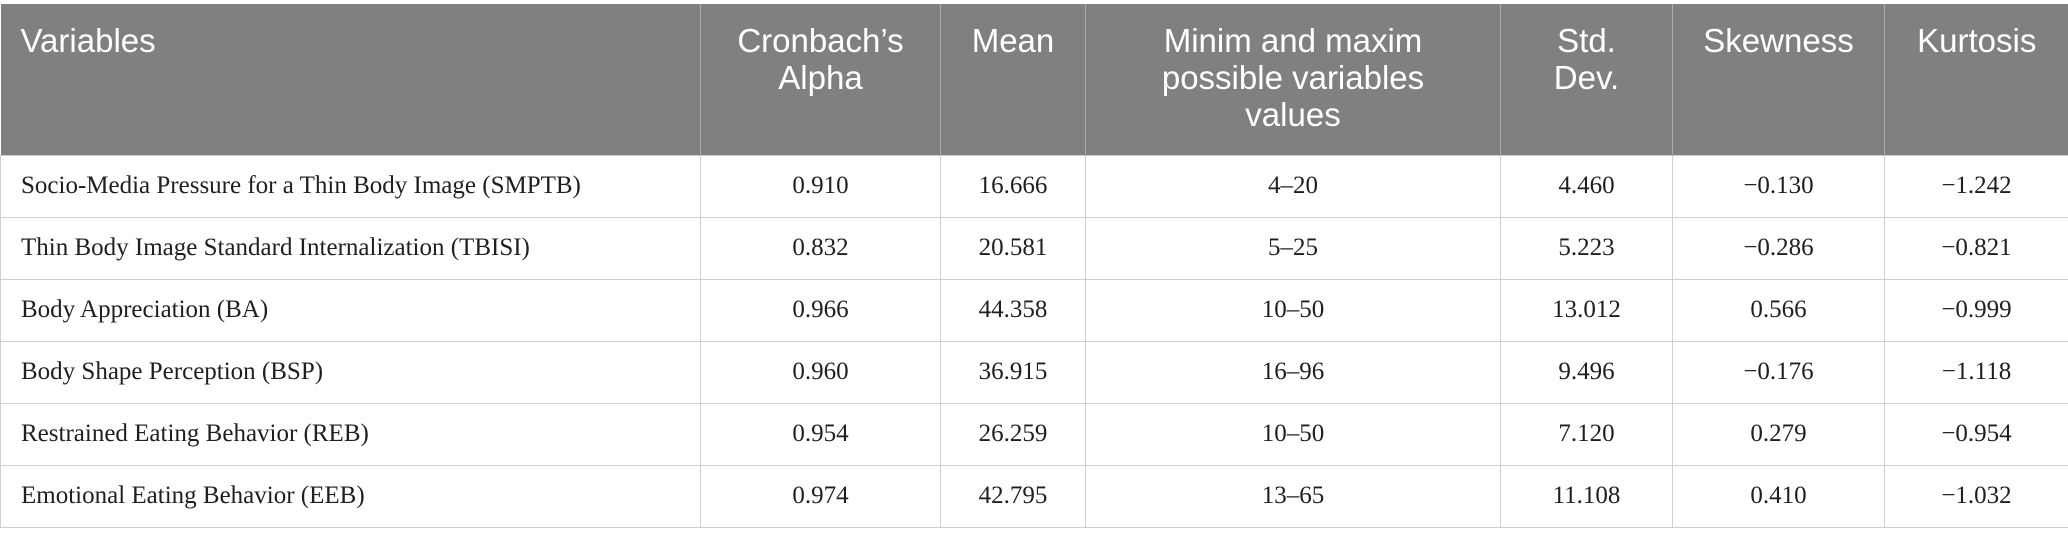 This screenshot has width=2068, height=547. What do you see at coordinates (1293, 186) in the screenshot?
I see `cell-range: 4–20` at bounding box center [1293, 186].